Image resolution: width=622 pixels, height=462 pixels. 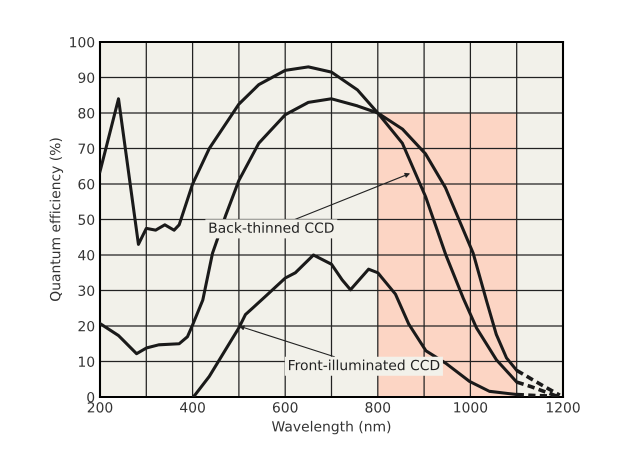 I want to click on y-tick-label: 100, so click(x=82, y=42).